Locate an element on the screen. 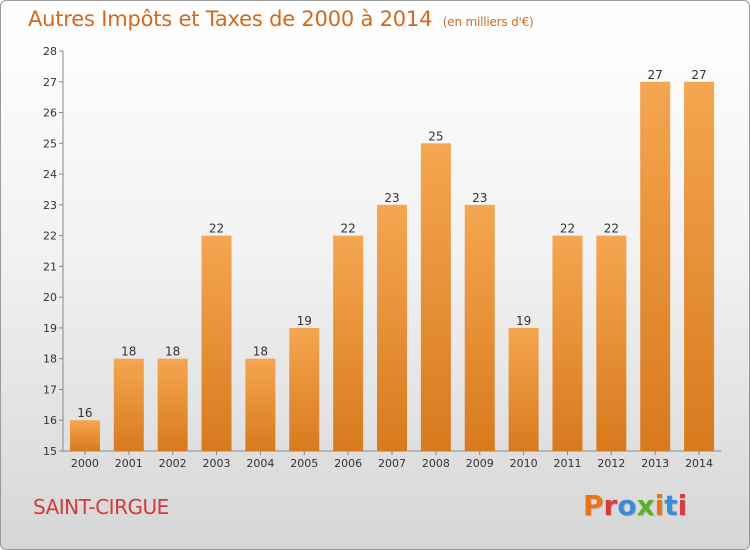 This screenshot has height=550, width=750. x-tick-label: 2004 is located at coordinates (260, 463).